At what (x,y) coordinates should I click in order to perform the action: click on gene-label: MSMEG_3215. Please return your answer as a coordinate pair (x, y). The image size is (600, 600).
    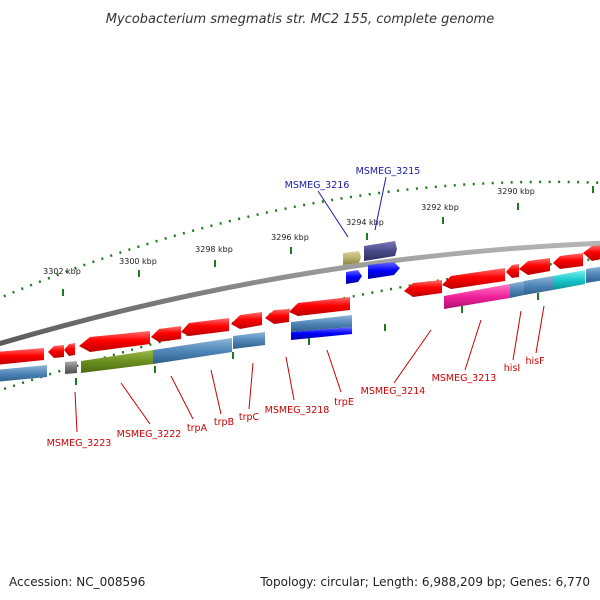
    Looking at the image, I should click on (388, 171).